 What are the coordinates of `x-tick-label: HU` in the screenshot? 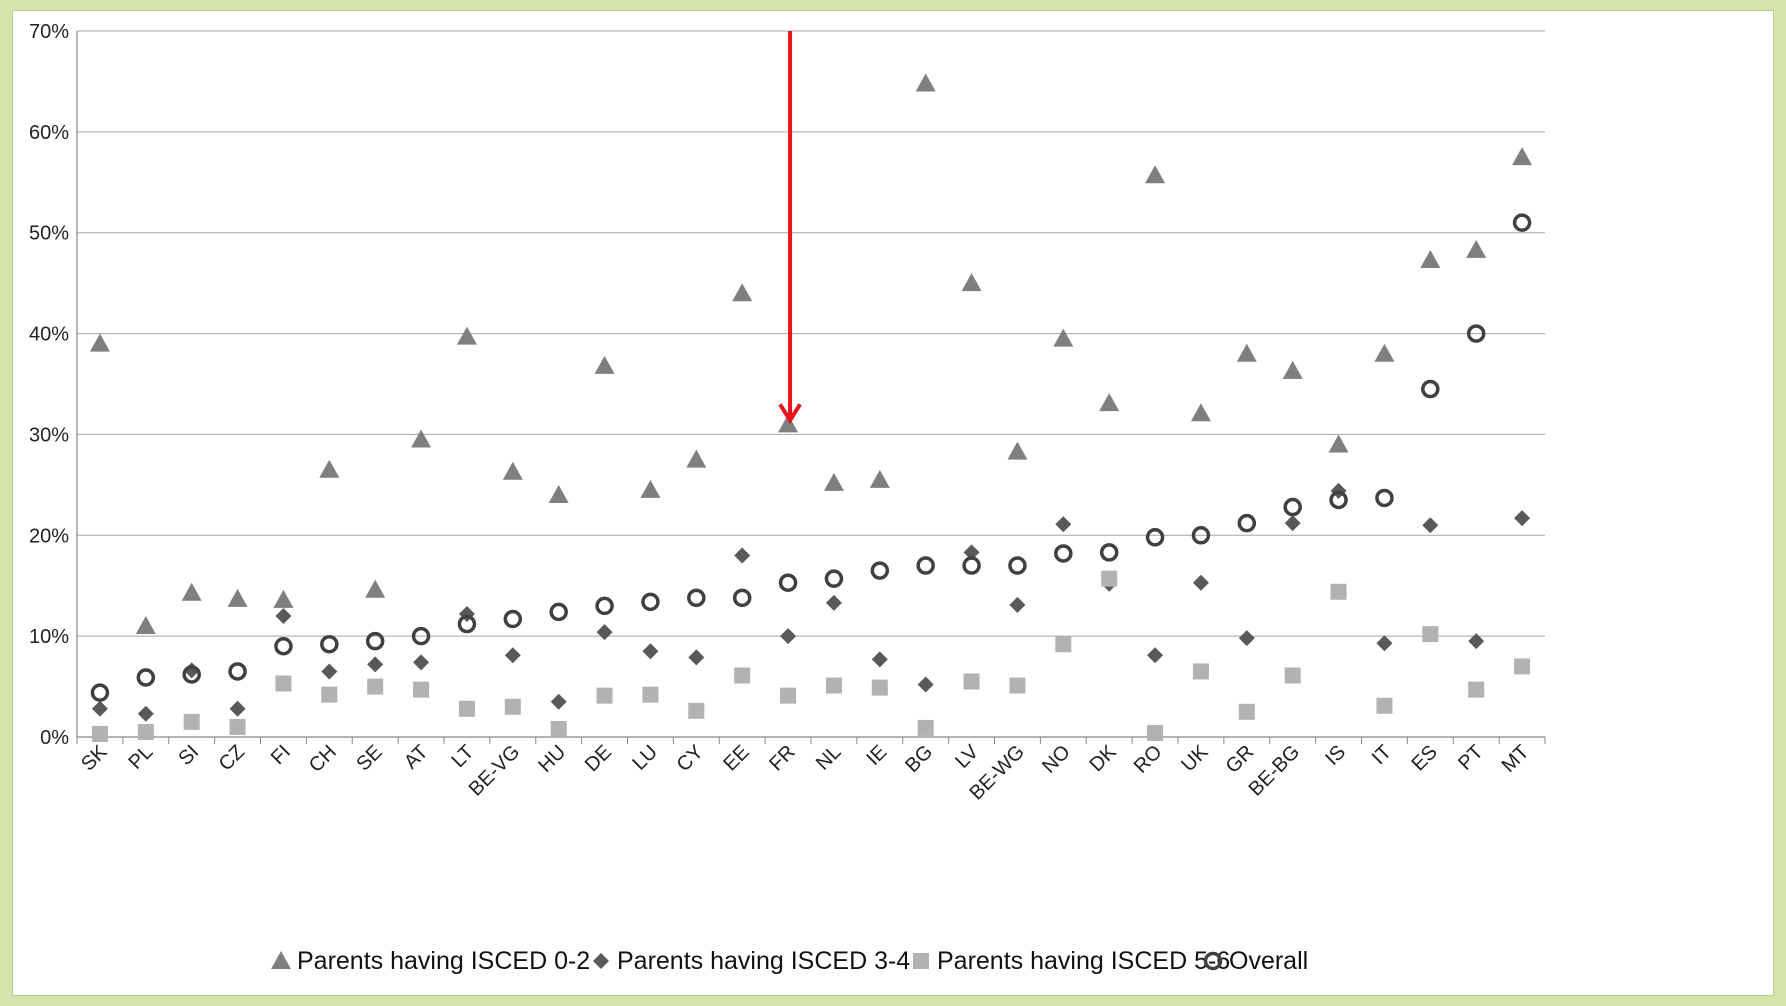 It's located at (552, 759).